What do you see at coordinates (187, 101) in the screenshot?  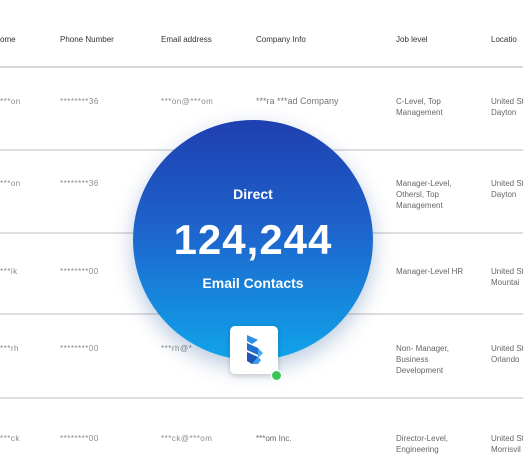 I see `cell-email: ***on@***om` at bounding box center [187, 101].